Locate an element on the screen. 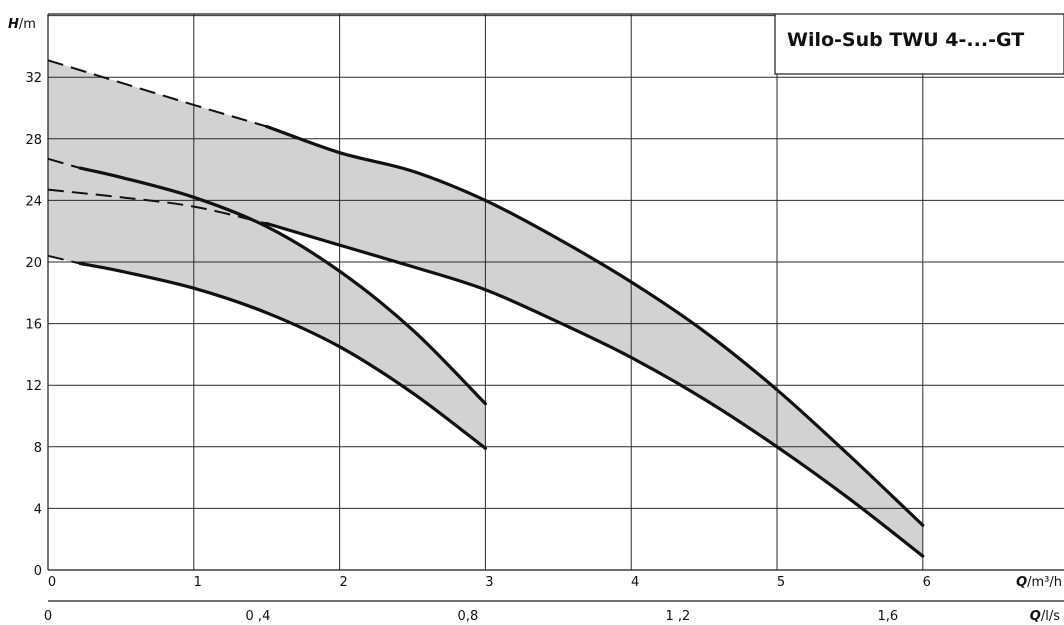 This screenshot has width=1064, height=625. x-tick-label: 3 is located at coordinates (489, 582).